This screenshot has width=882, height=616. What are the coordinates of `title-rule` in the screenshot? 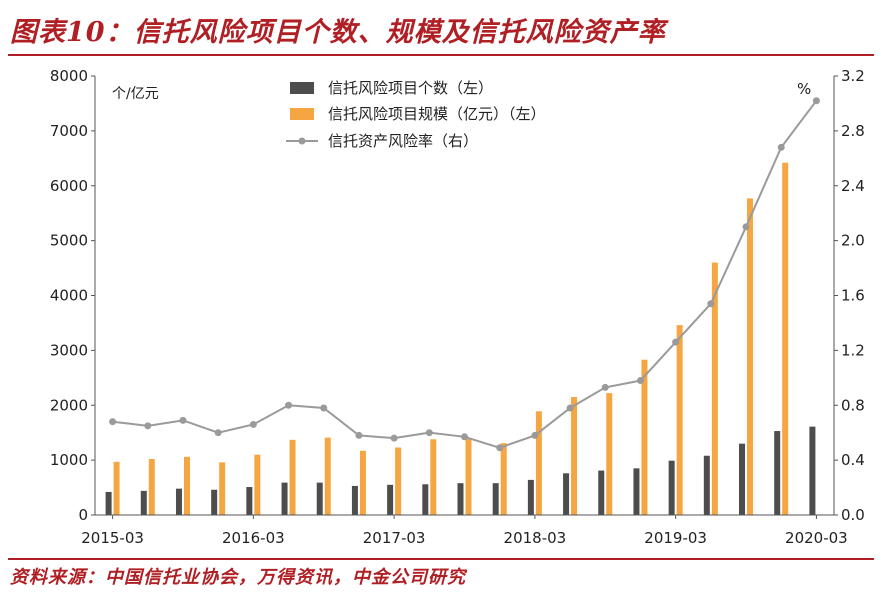 It's located at (441, 55).